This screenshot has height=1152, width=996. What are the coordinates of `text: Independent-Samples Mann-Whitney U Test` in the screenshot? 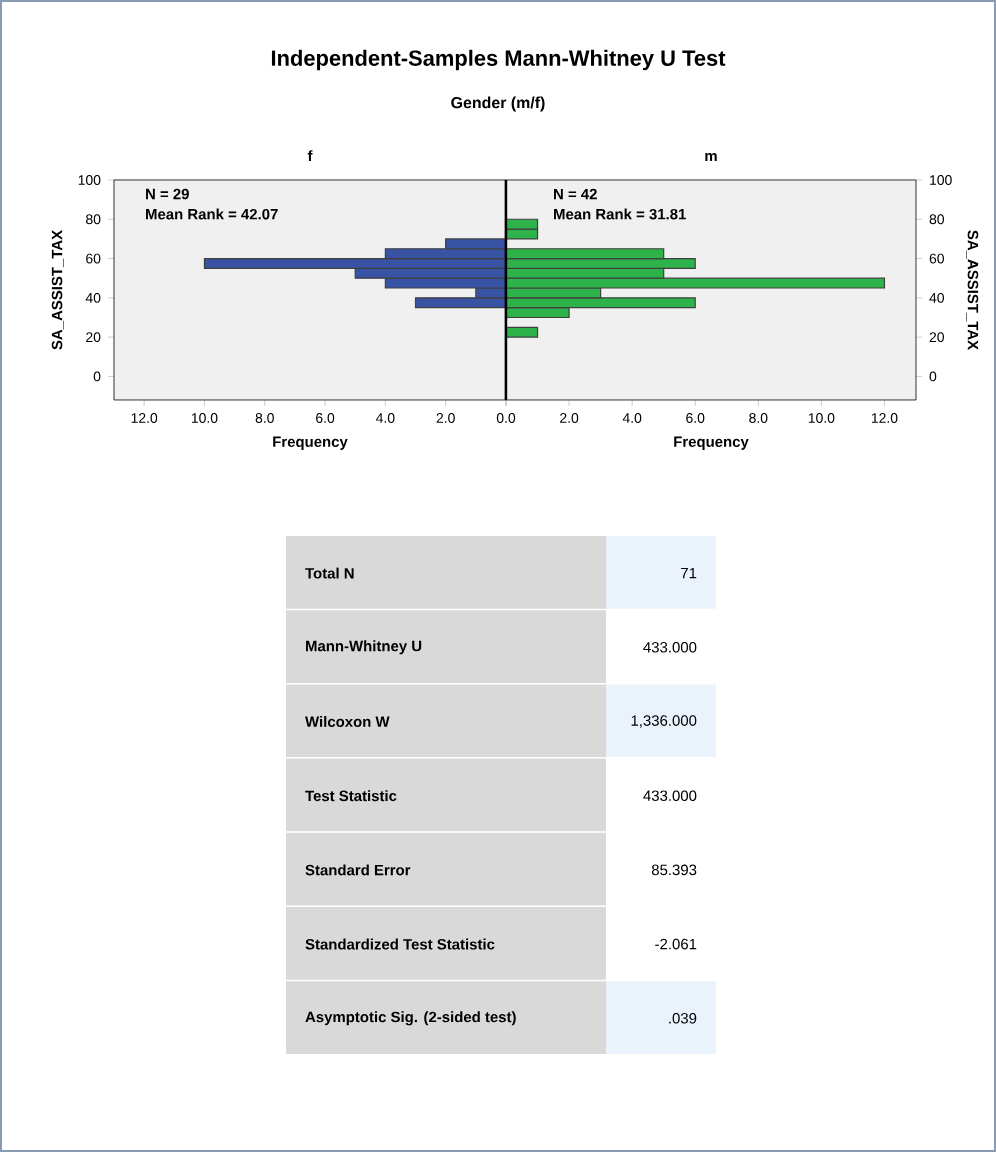 It's located at (498, 60).